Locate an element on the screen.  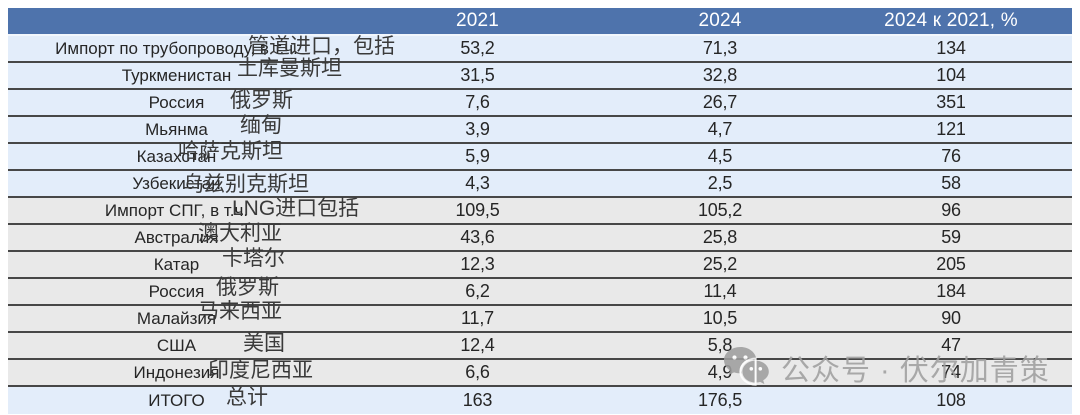
watermark: 公众号 · 伏尔加青策 is located at coordinates (886, 368).